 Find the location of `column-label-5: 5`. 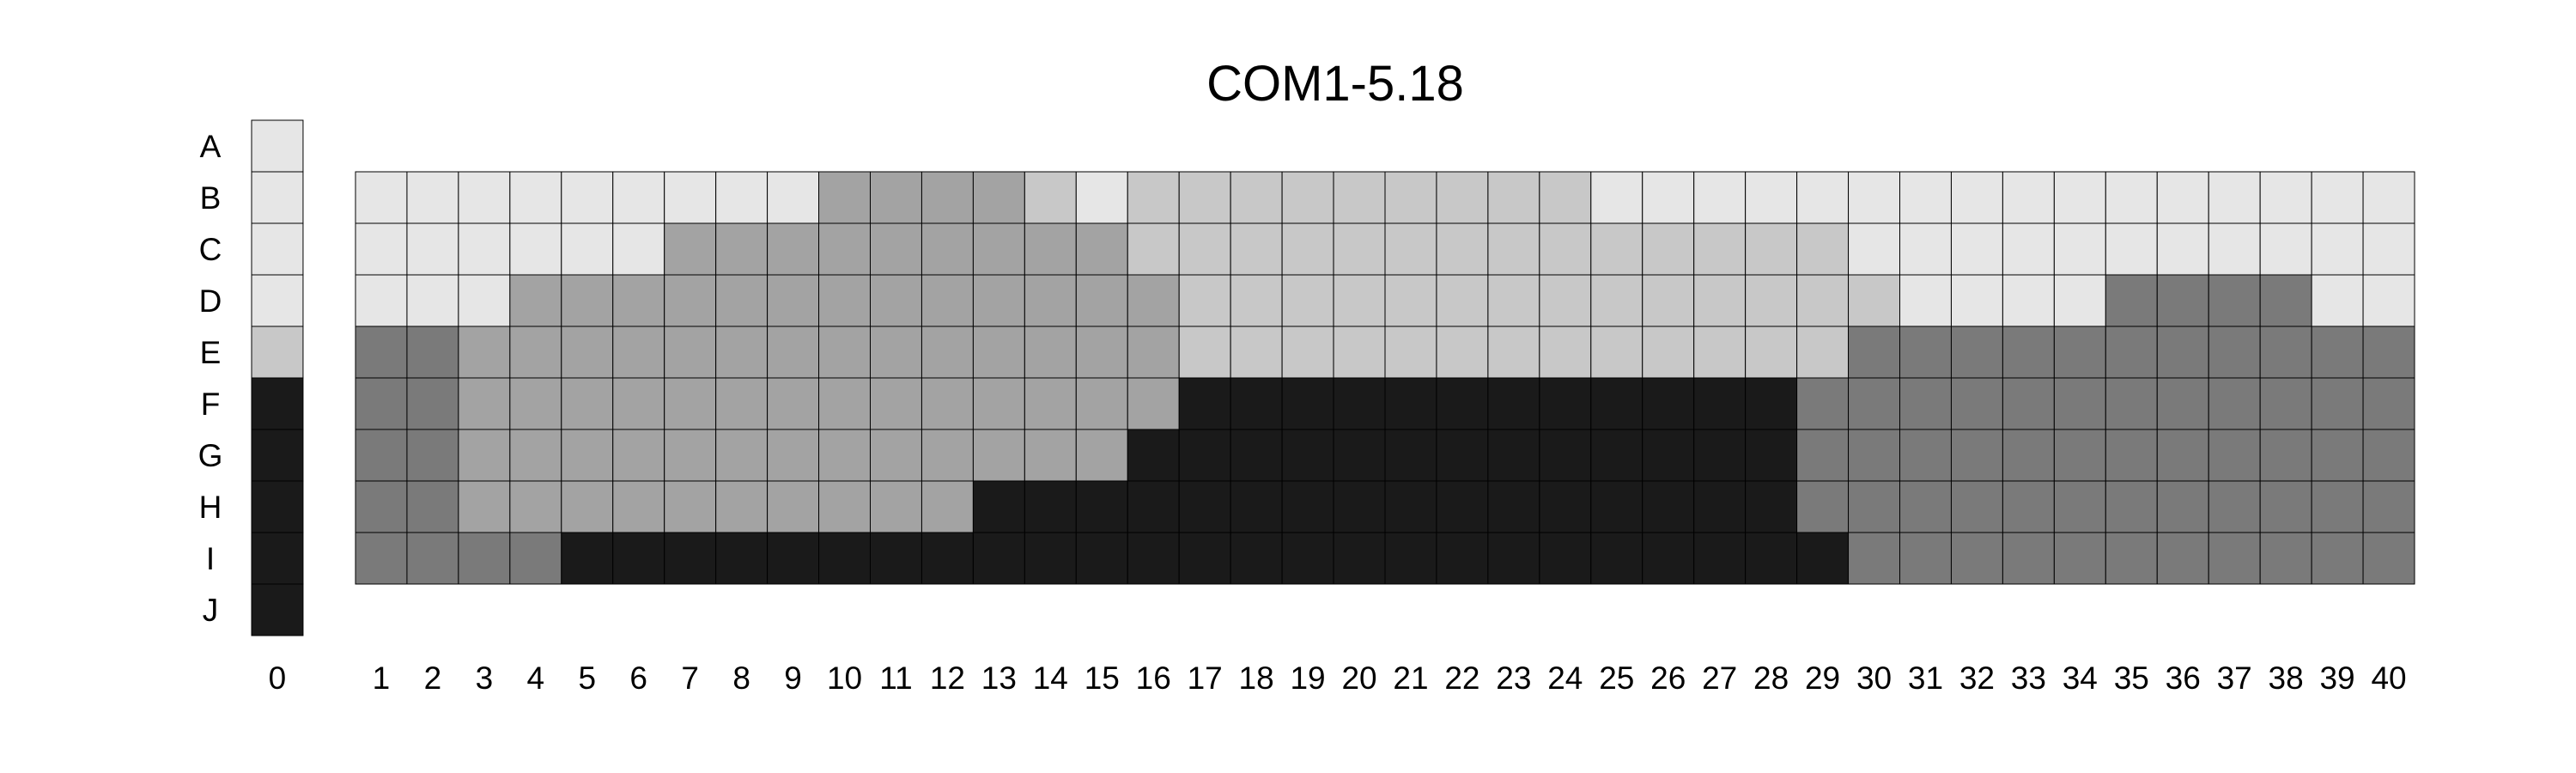

column-label-5: 5 is located at coordinates (587, 678).